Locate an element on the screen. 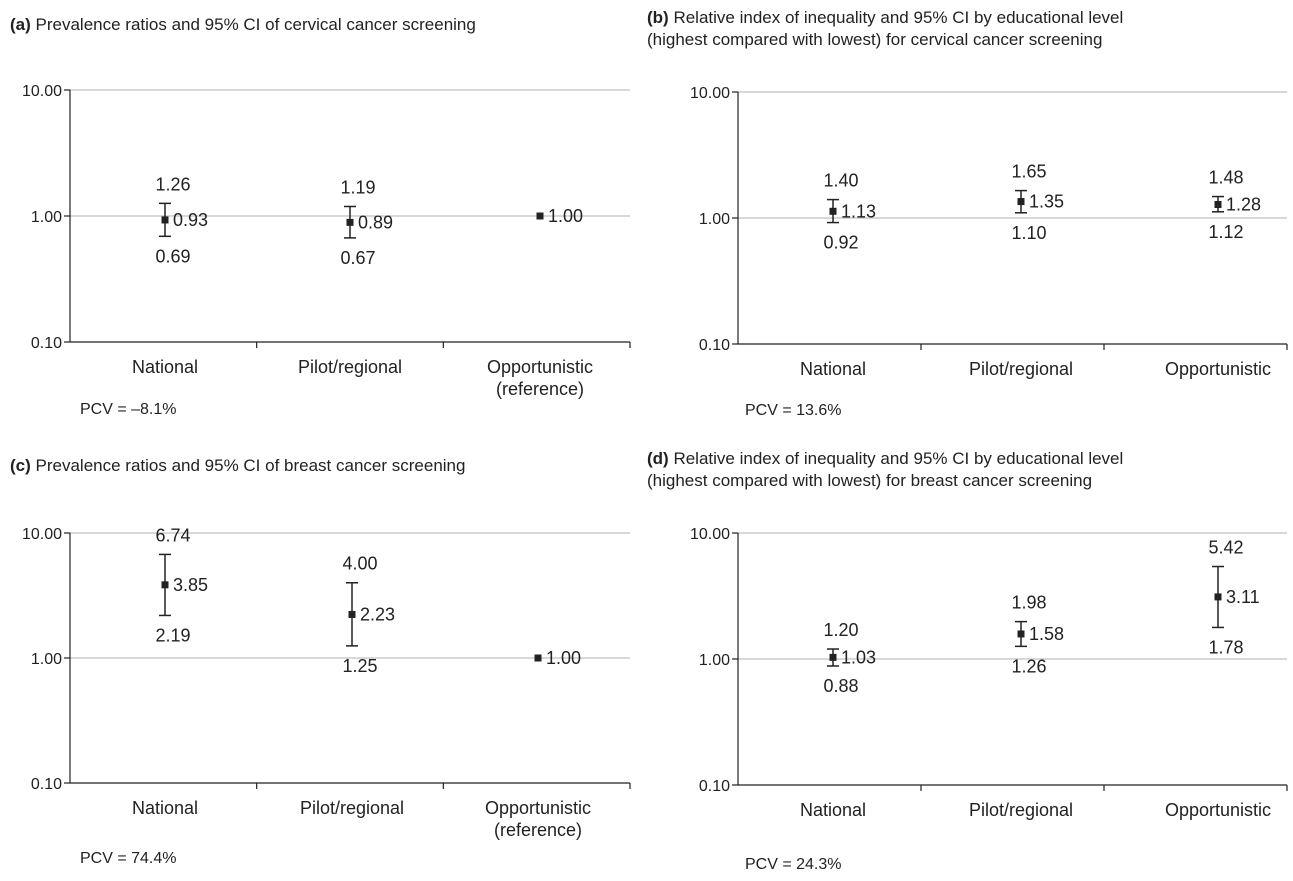 This screenshot has height=881, width=1293. lower-ci-label: 1.10 is located at coordinates (1028, 233).